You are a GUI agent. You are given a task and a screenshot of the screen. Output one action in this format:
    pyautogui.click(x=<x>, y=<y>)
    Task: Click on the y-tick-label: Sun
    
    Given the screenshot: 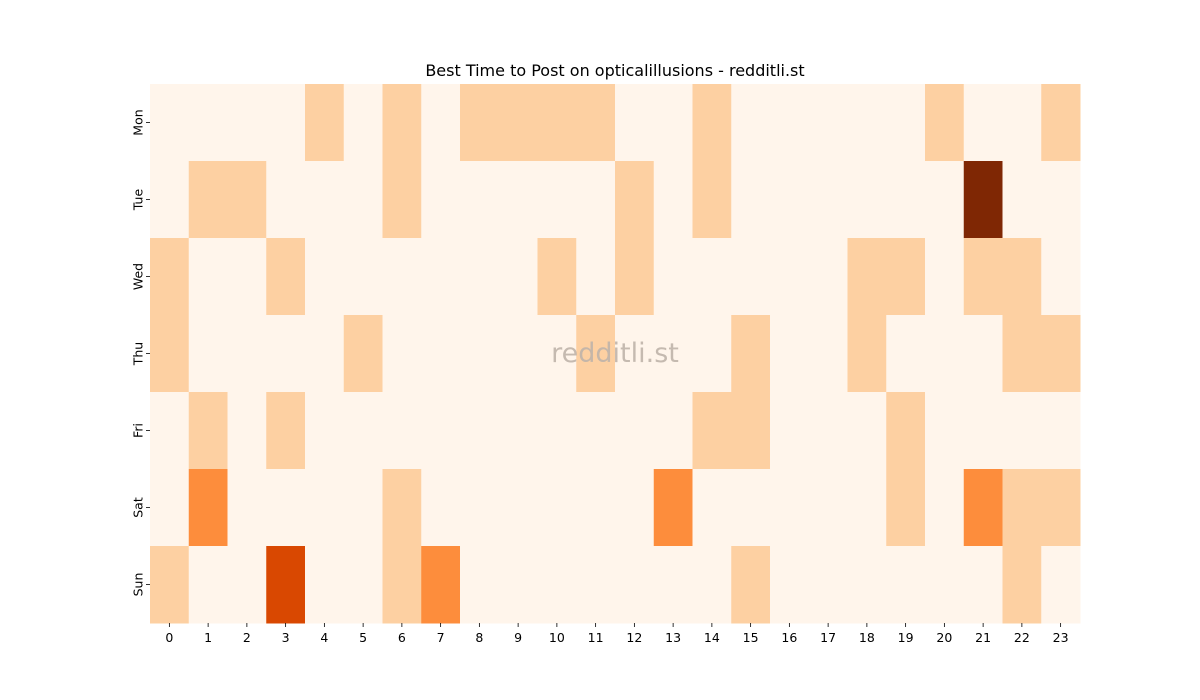 What is the action you would take?
    pyautogui.click(x=138, y=585)
    